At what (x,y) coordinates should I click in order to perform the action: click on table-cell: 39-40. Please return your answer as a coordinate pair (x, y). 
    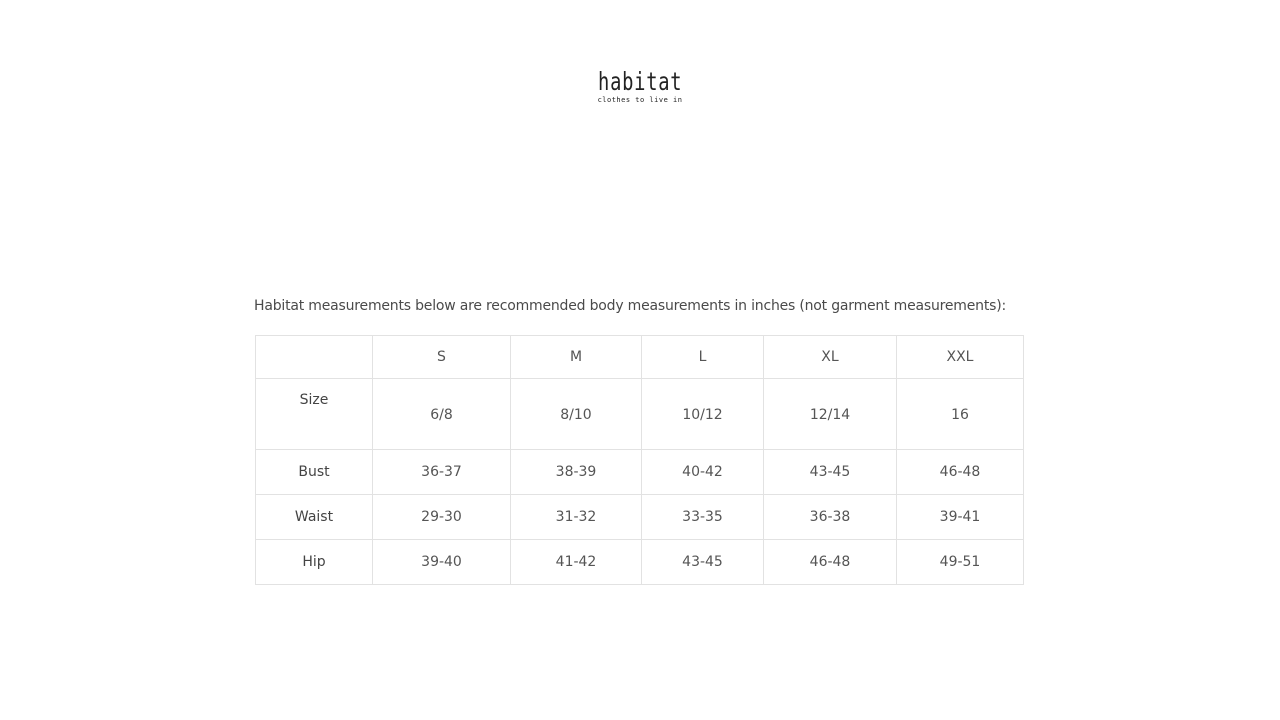
    Looking at the image, I should click on (441, 562).